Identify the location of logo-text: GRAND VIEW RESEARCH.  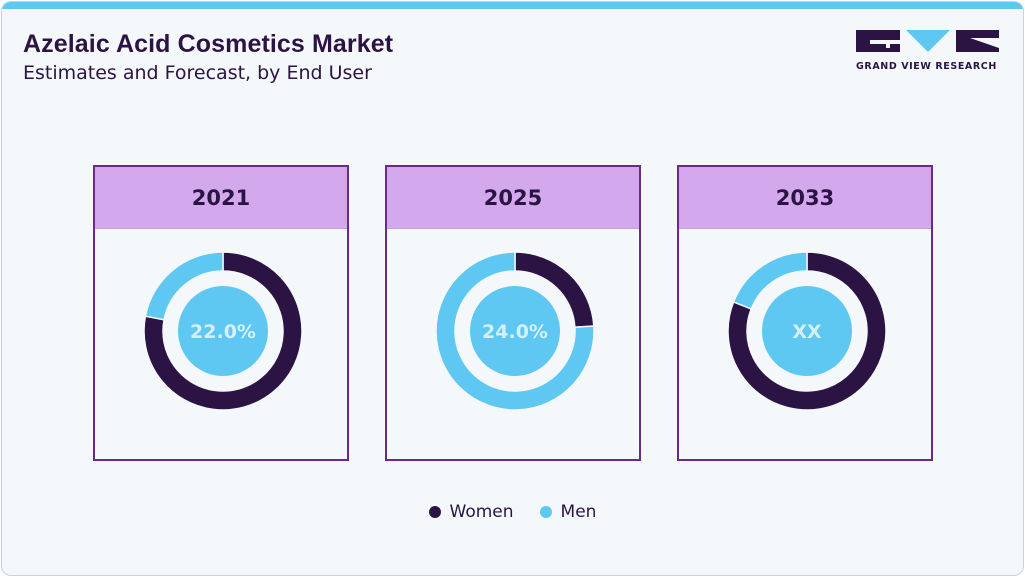
(926, 66).